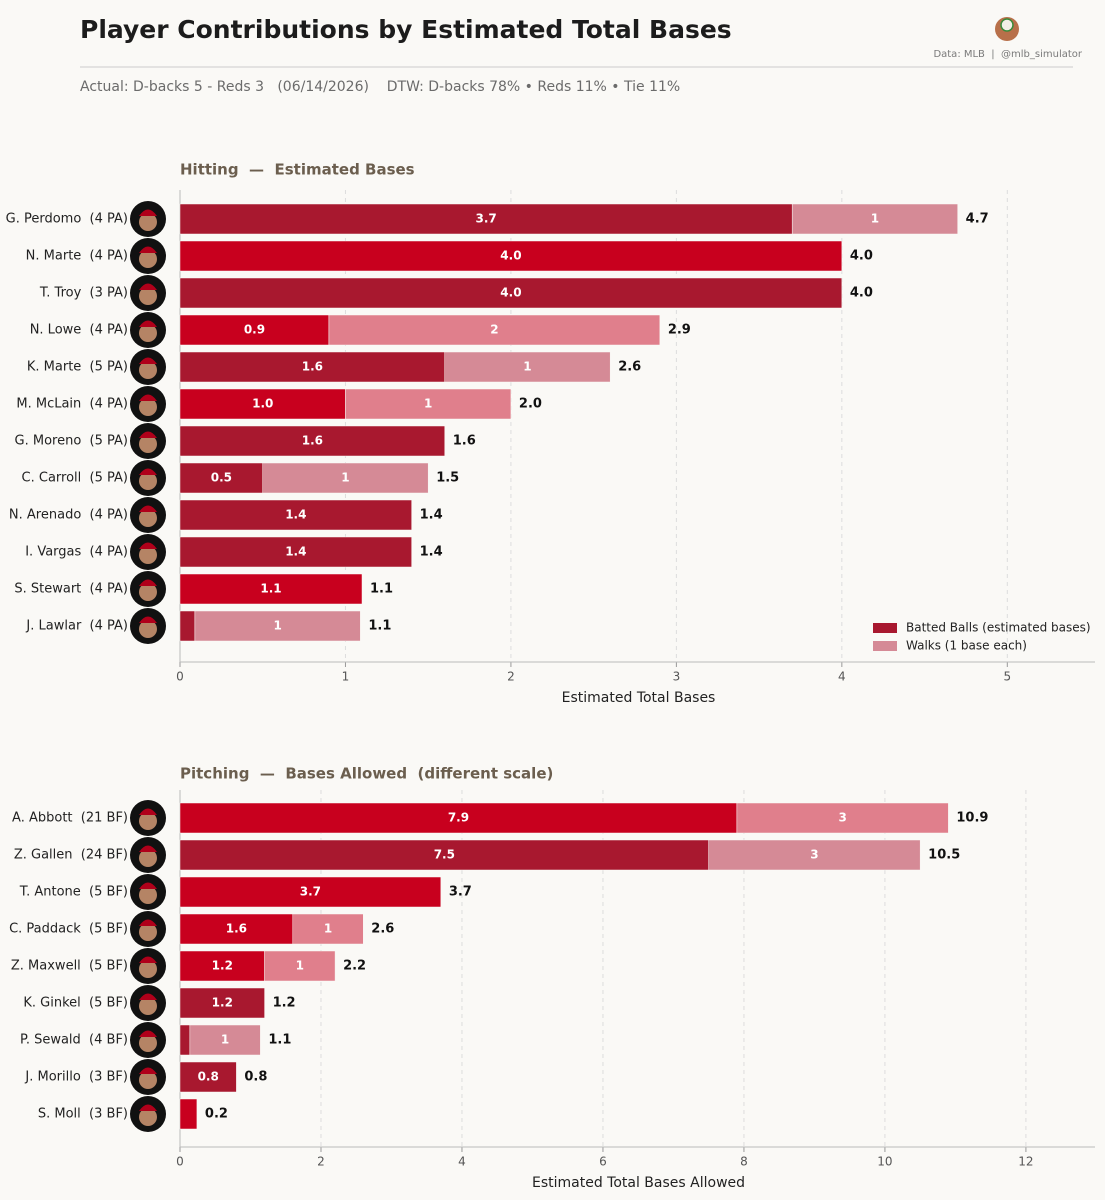 This screenshot has width=1105, height=1200. I want to click on y-tick-label: J. Morillo (3 BF), so click(76, 1077).